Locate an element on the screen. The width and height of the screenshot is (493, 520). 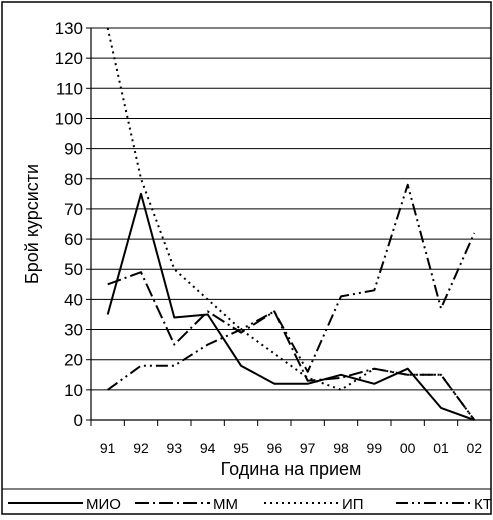
legend-label-3: КТ is located at coordinates (483, 504).